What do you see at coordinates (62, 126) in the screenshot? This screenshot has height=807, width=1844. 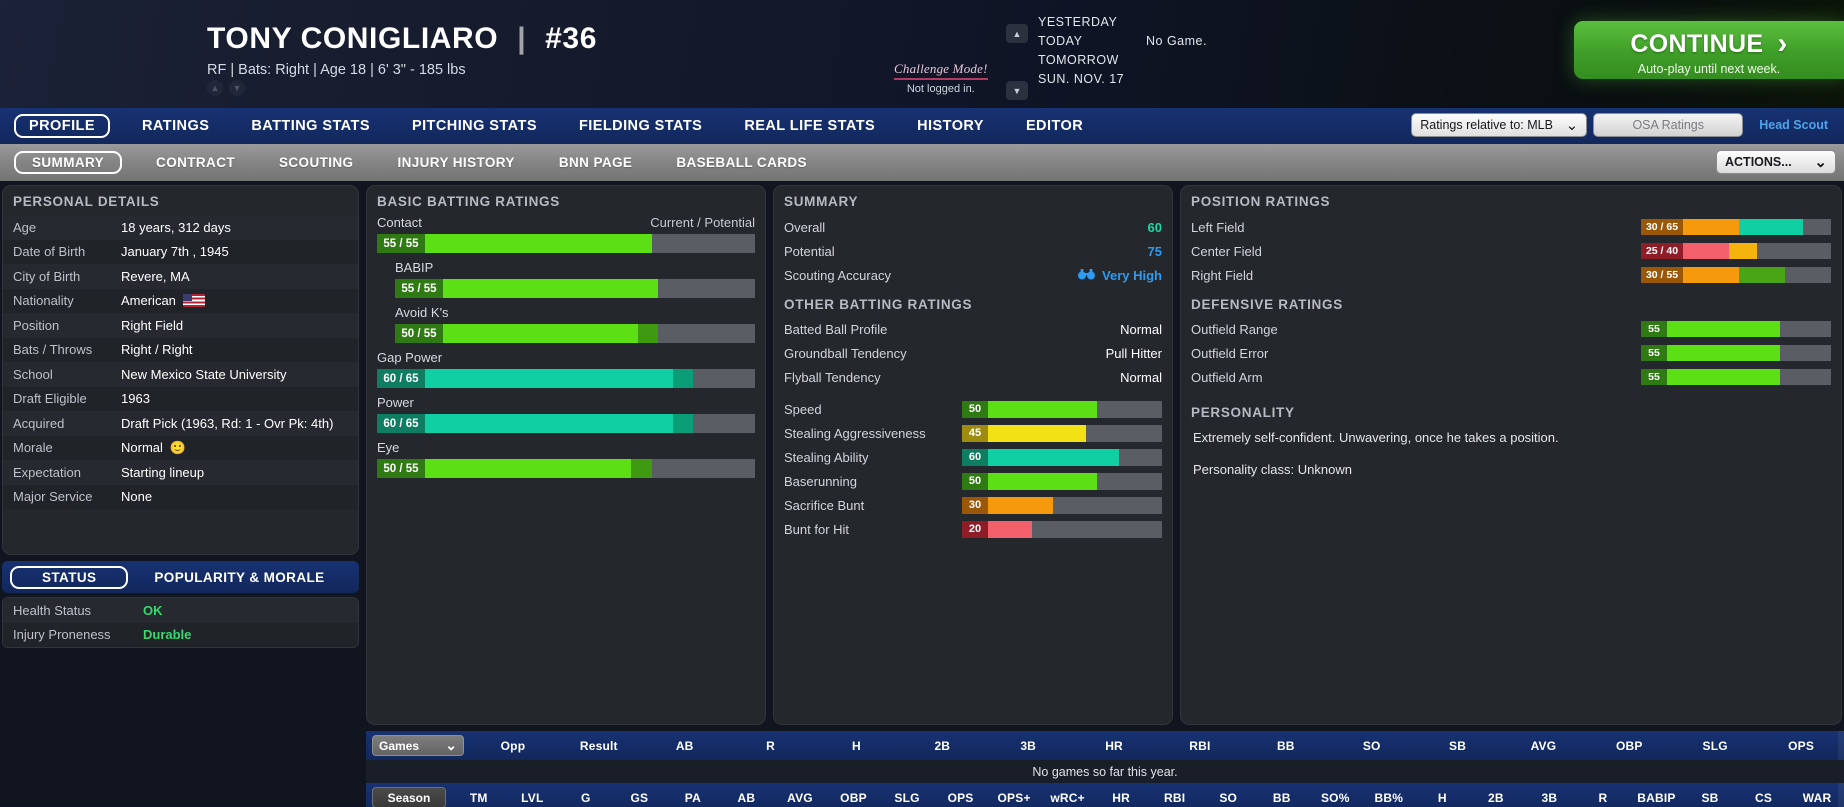 I see `tab-profile: PROFILE` at bounding box center [62, 126].